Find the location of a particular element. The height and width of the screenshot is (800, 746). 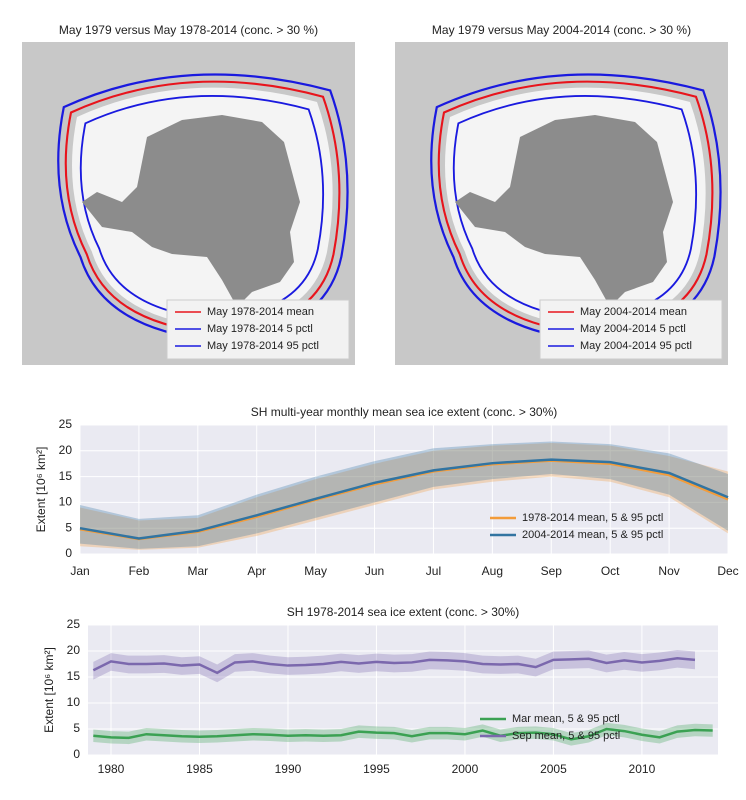

x-tick-label: Oct is located at coordinates (610, 571).